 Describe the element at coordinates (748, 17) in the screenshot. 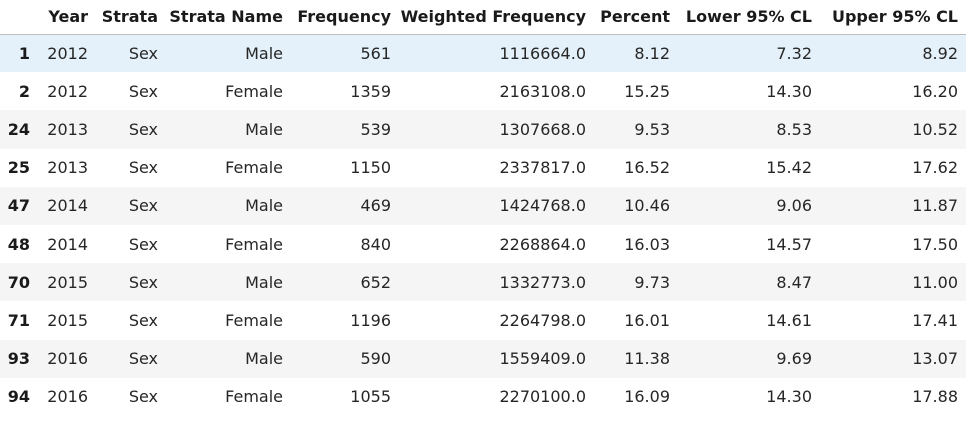

I see `column-header-lower-cl: Lower 95% CL` at that location.